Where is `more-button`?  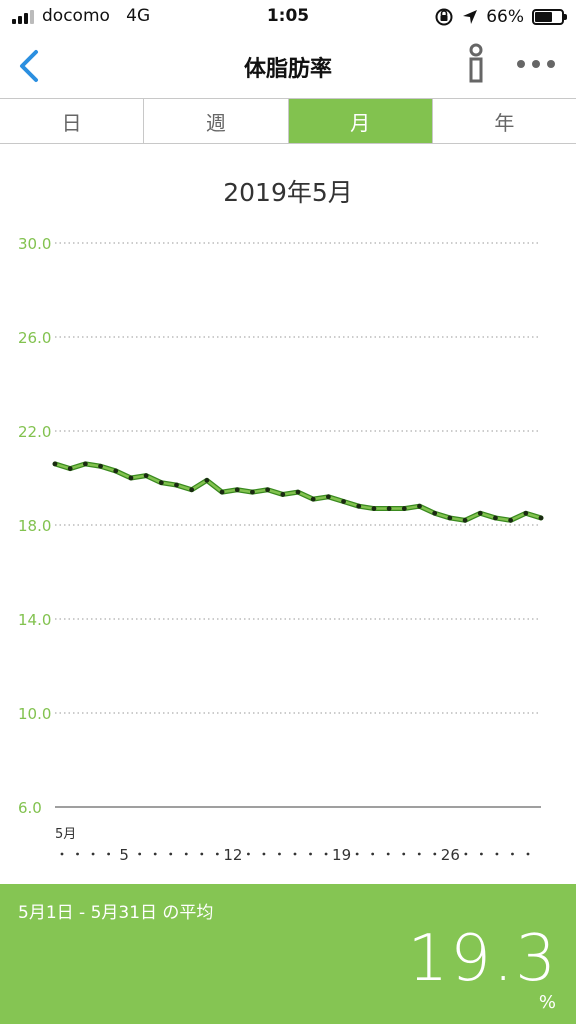 more-button is located at coordinates (536, 64).